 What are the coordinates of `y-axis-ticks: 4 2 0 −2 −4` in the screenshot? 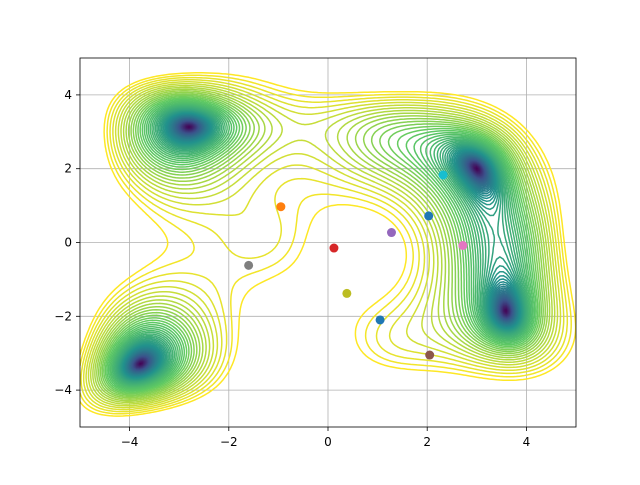 It's located at (67, 242).